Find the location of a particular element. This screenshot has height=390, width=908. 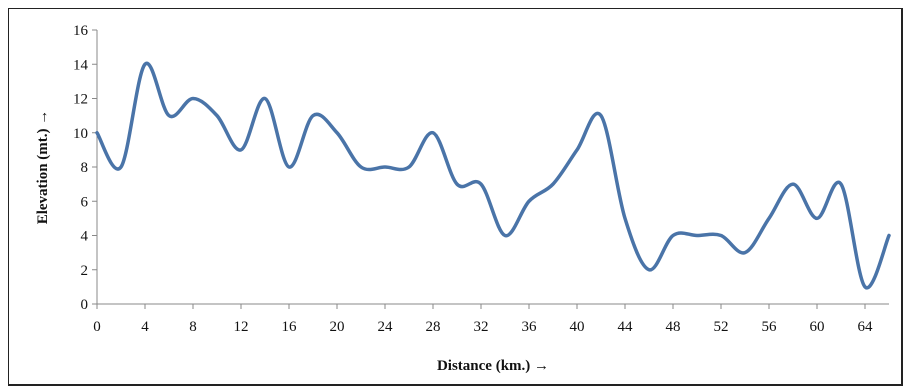

y-axis-ticks: 0 2 4 6 8 10 12 14 16 is located at coordinates (85, 168).